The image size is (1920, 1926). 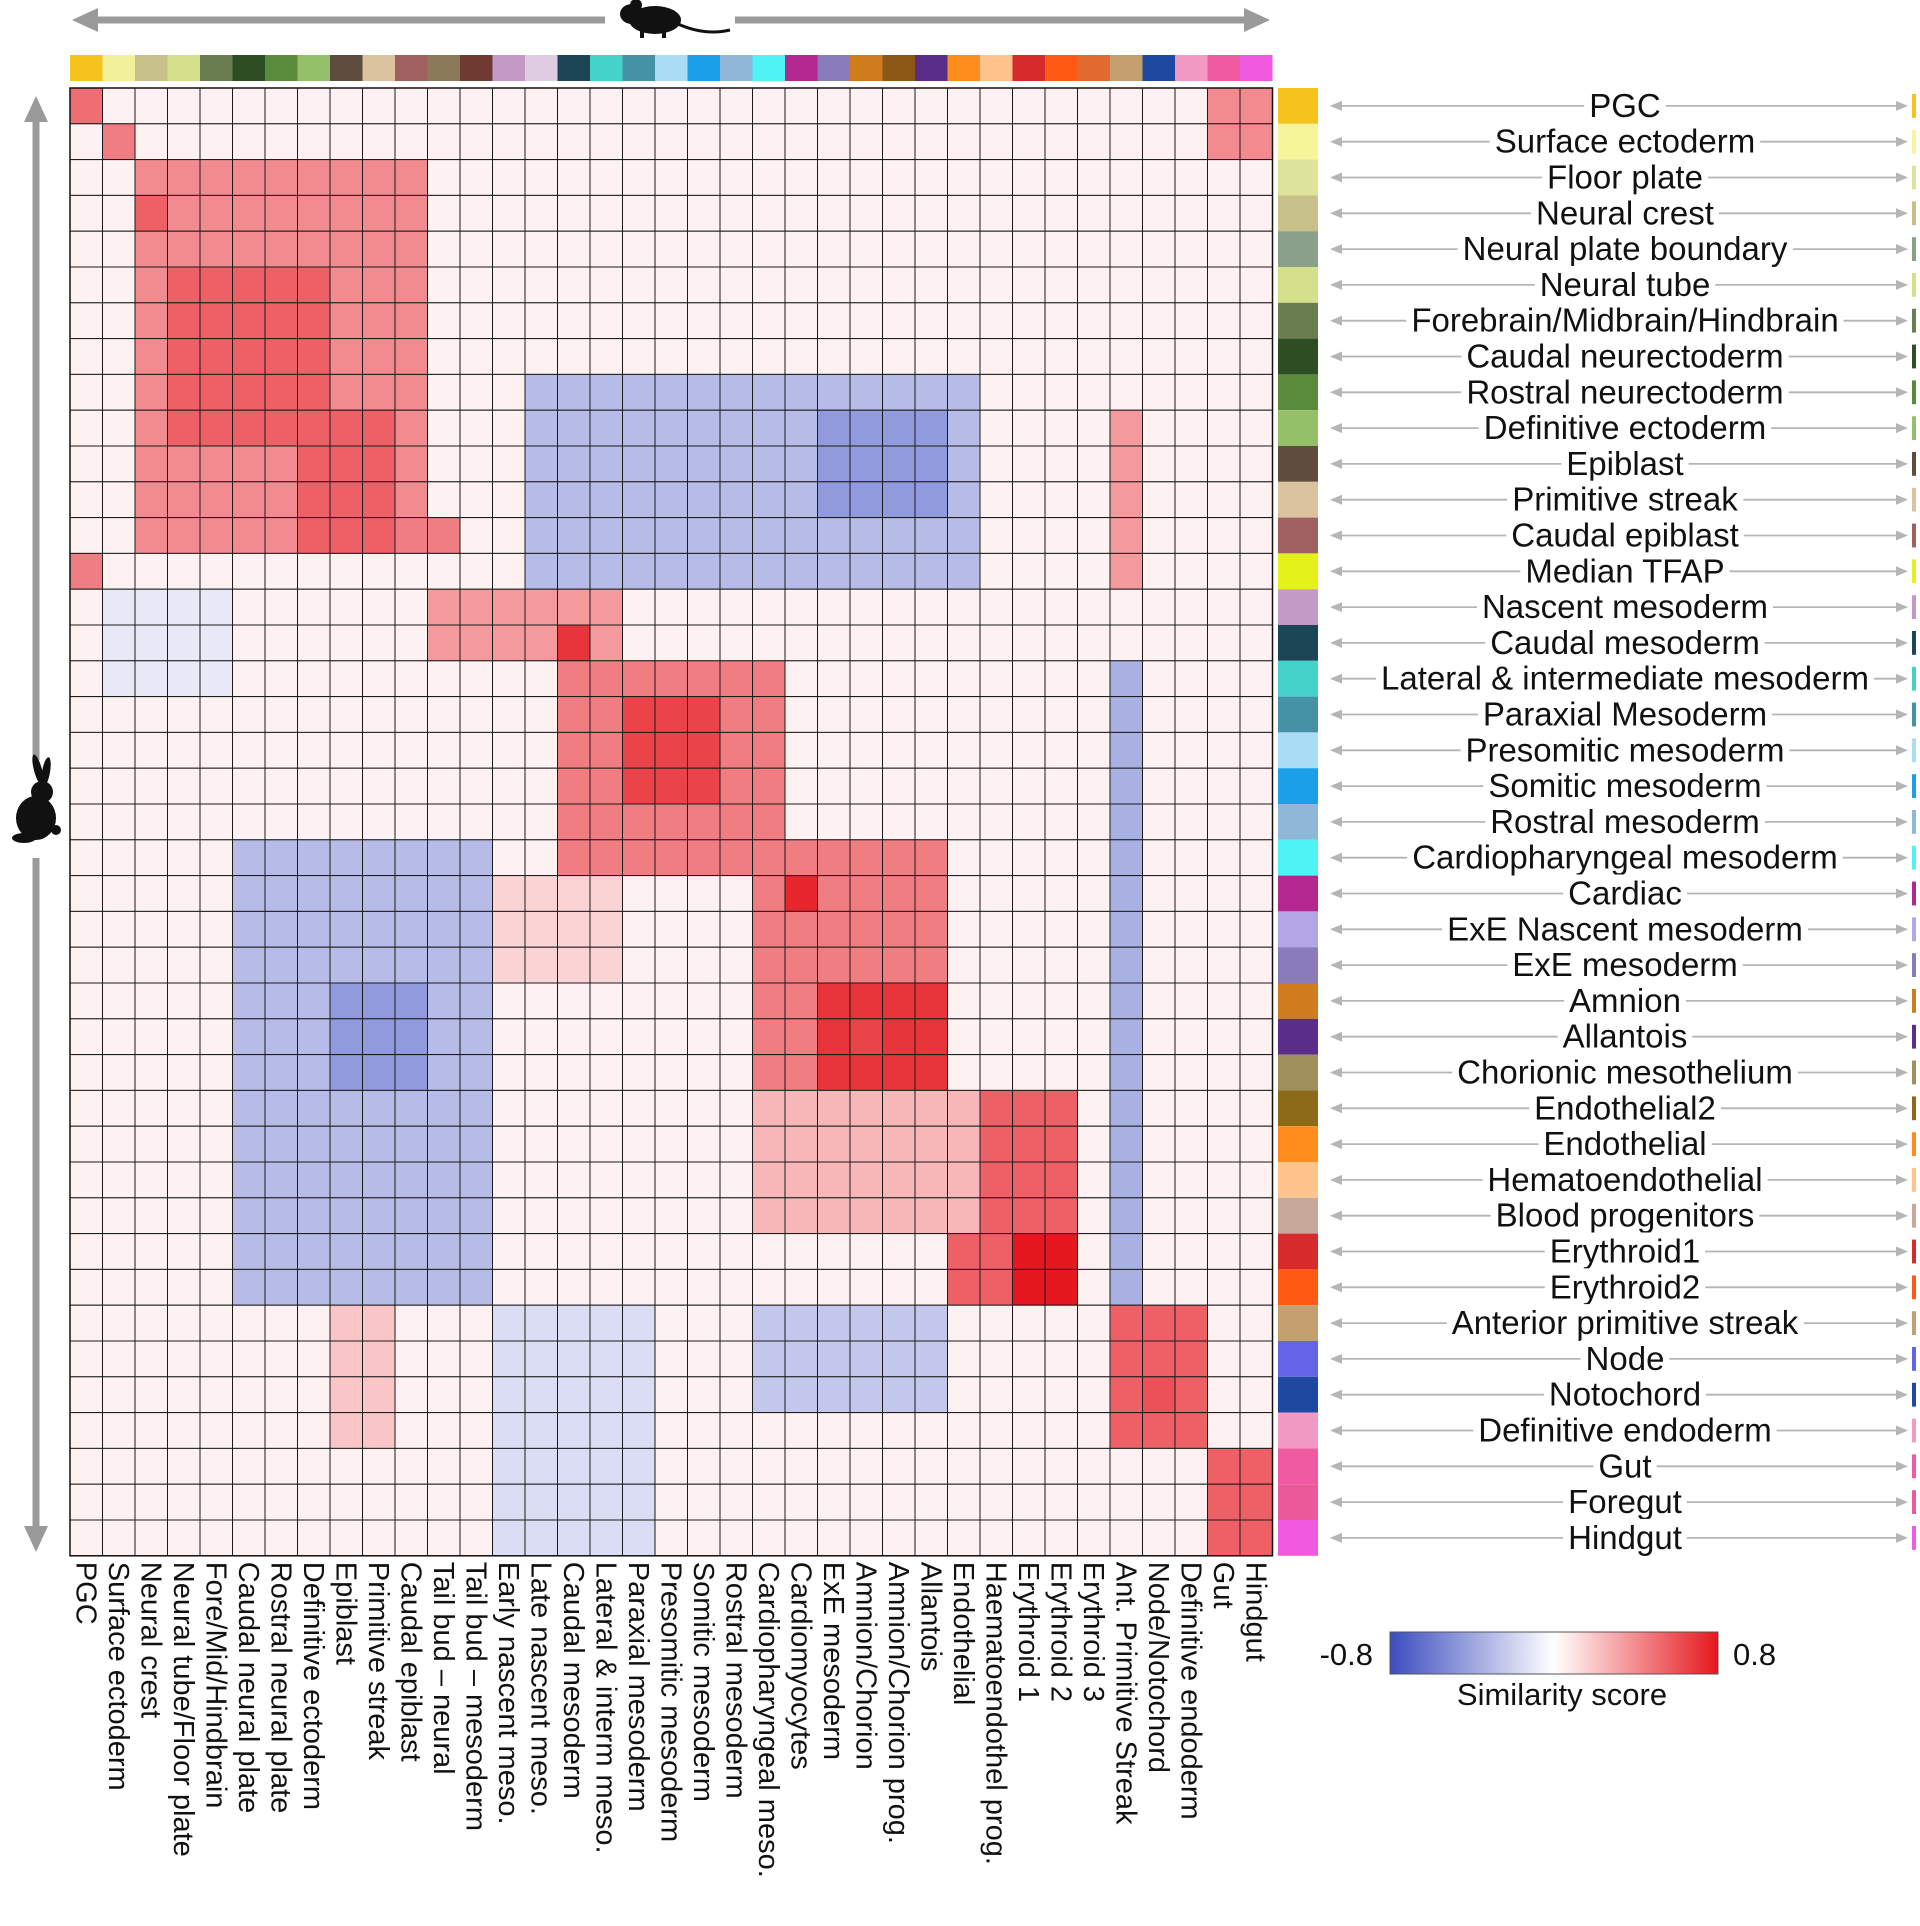 I want to click on row-label: Surface ectoderm, so click(x=1625, y=141).